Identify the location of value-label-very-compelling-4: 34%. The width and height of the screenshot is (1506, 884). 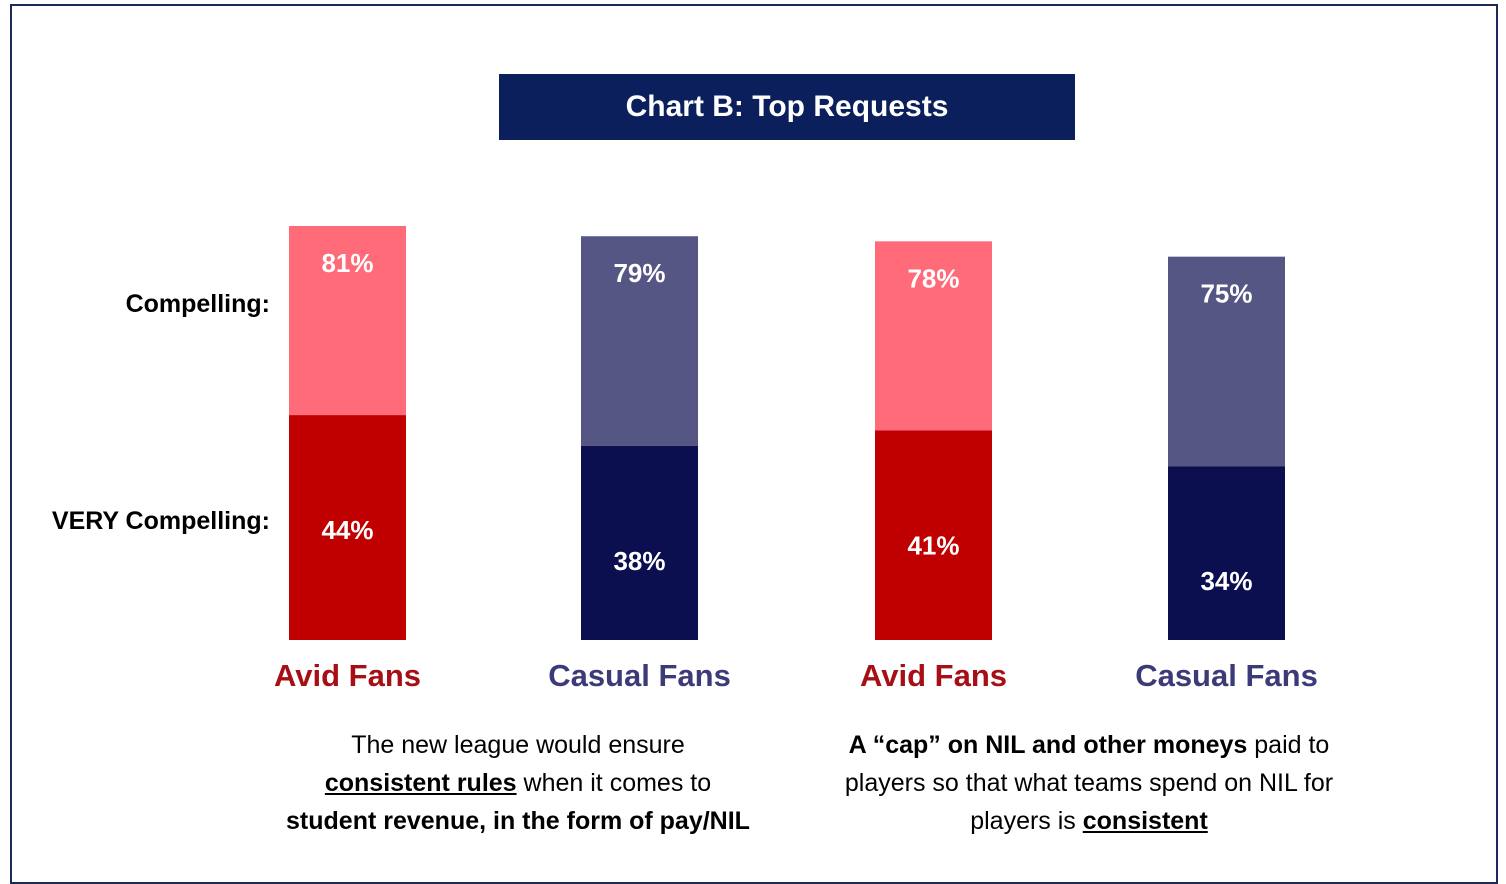
(1226, 581).